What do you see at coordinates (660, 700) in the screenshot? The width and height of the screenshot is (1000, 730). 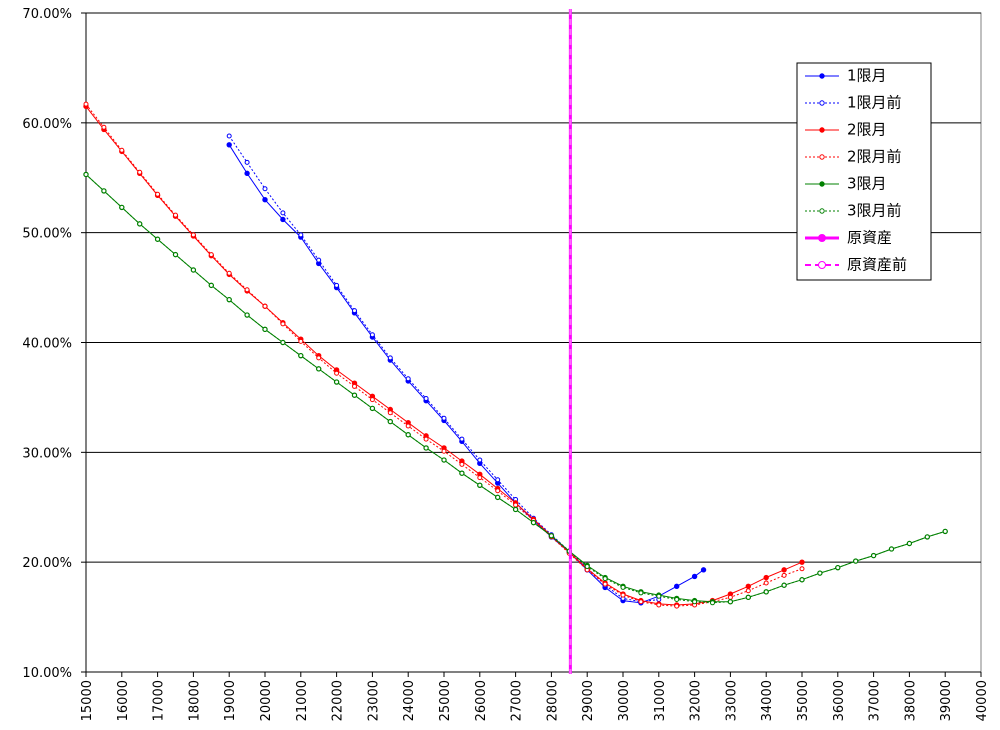 I see `x-tick-label: 31000` at bounding box center [660, 700].